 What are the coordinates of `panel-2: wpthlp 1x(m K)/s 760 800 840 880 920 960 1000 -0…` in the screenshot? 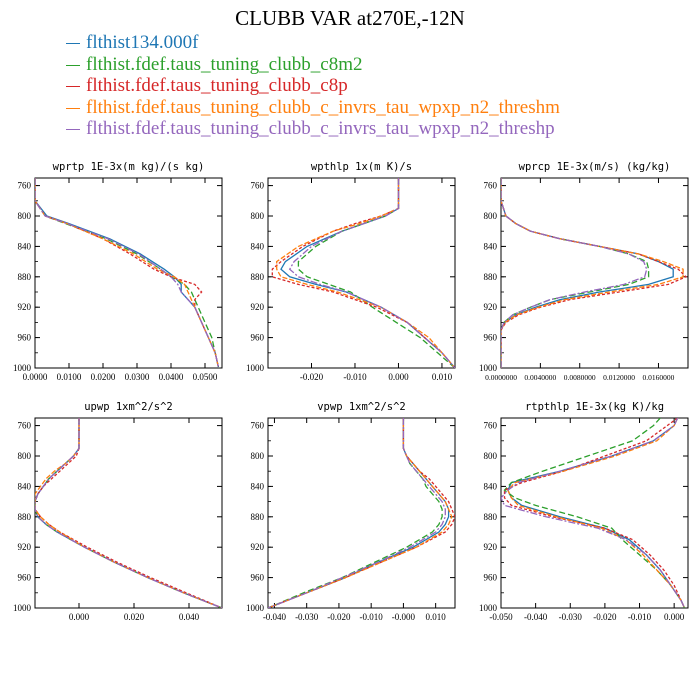 It's located at (351, 271).